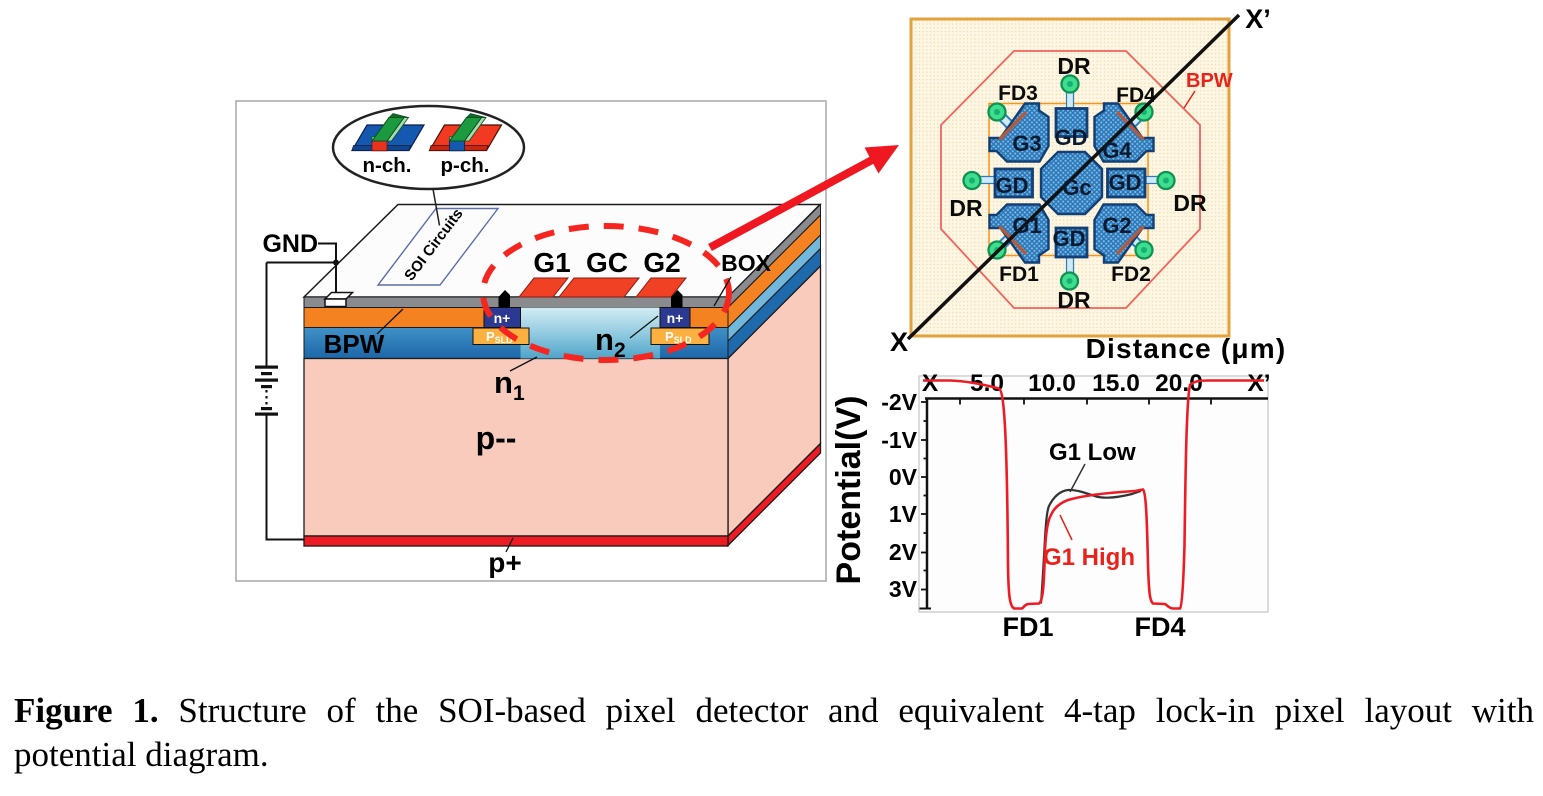 The width and height of the screenshot is (1543, 796). What do you see at coordinates (903, 514) in the screenshot?
I see `svg-text: 1V` at bounding box center [903, 514].